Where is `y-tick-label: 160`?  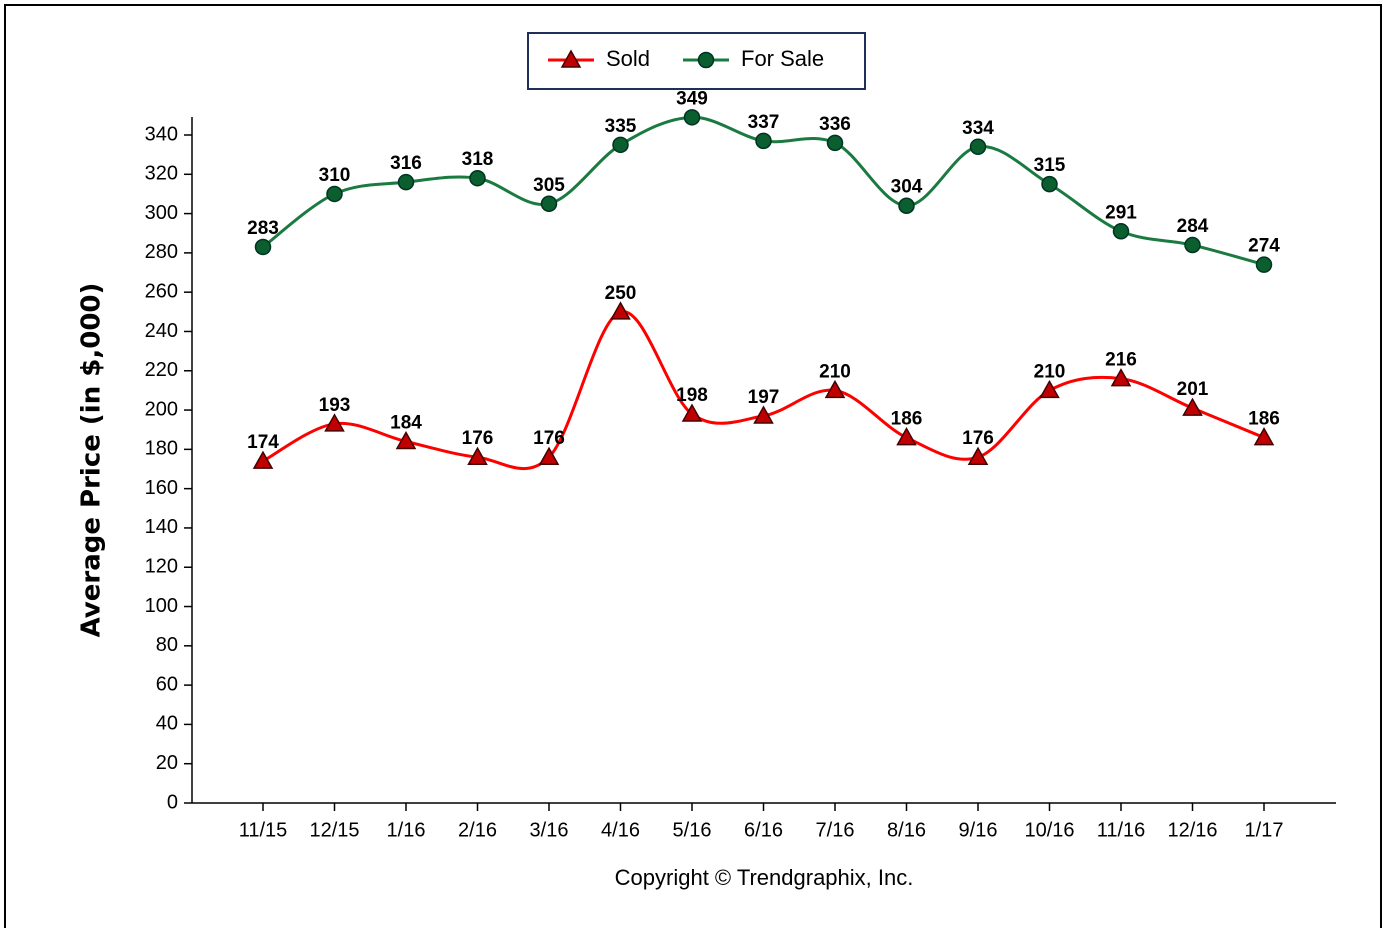
y-tick-label: 160 is located at coordinates (161, 488).